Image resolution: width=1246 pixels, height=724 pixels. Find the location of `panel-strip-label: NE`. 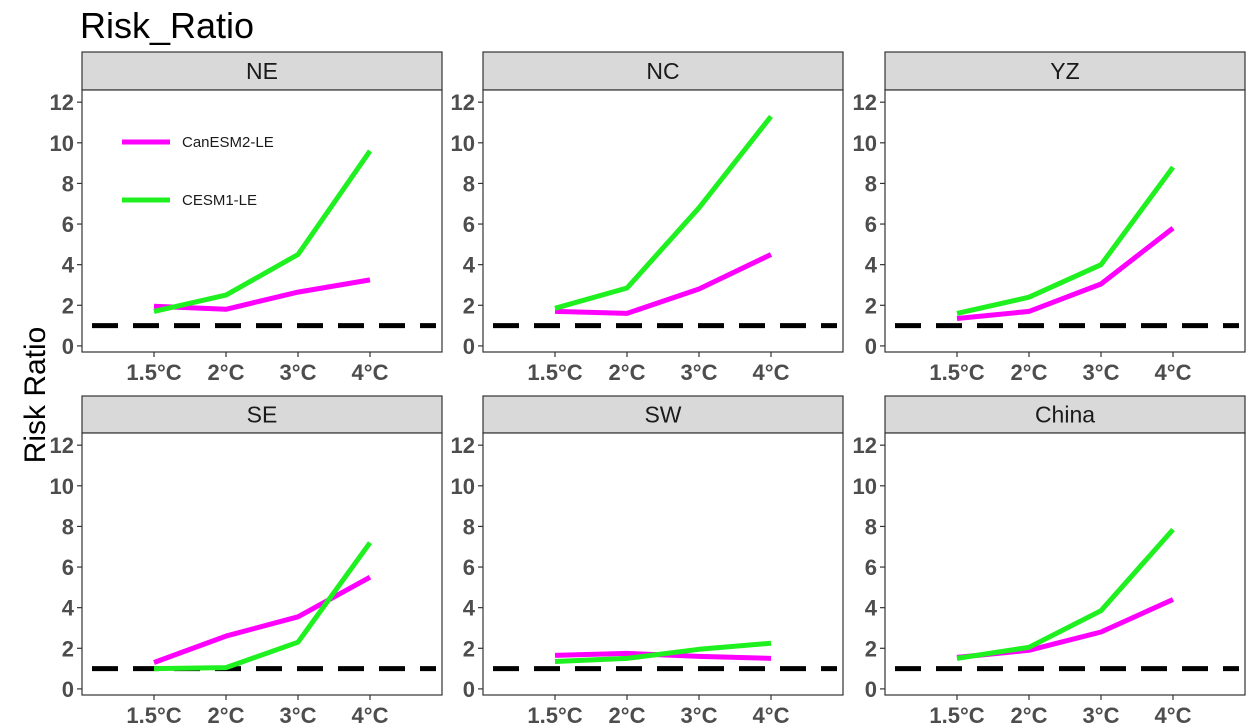

panel-strip-label: NE is located at coordinates (262, 71).